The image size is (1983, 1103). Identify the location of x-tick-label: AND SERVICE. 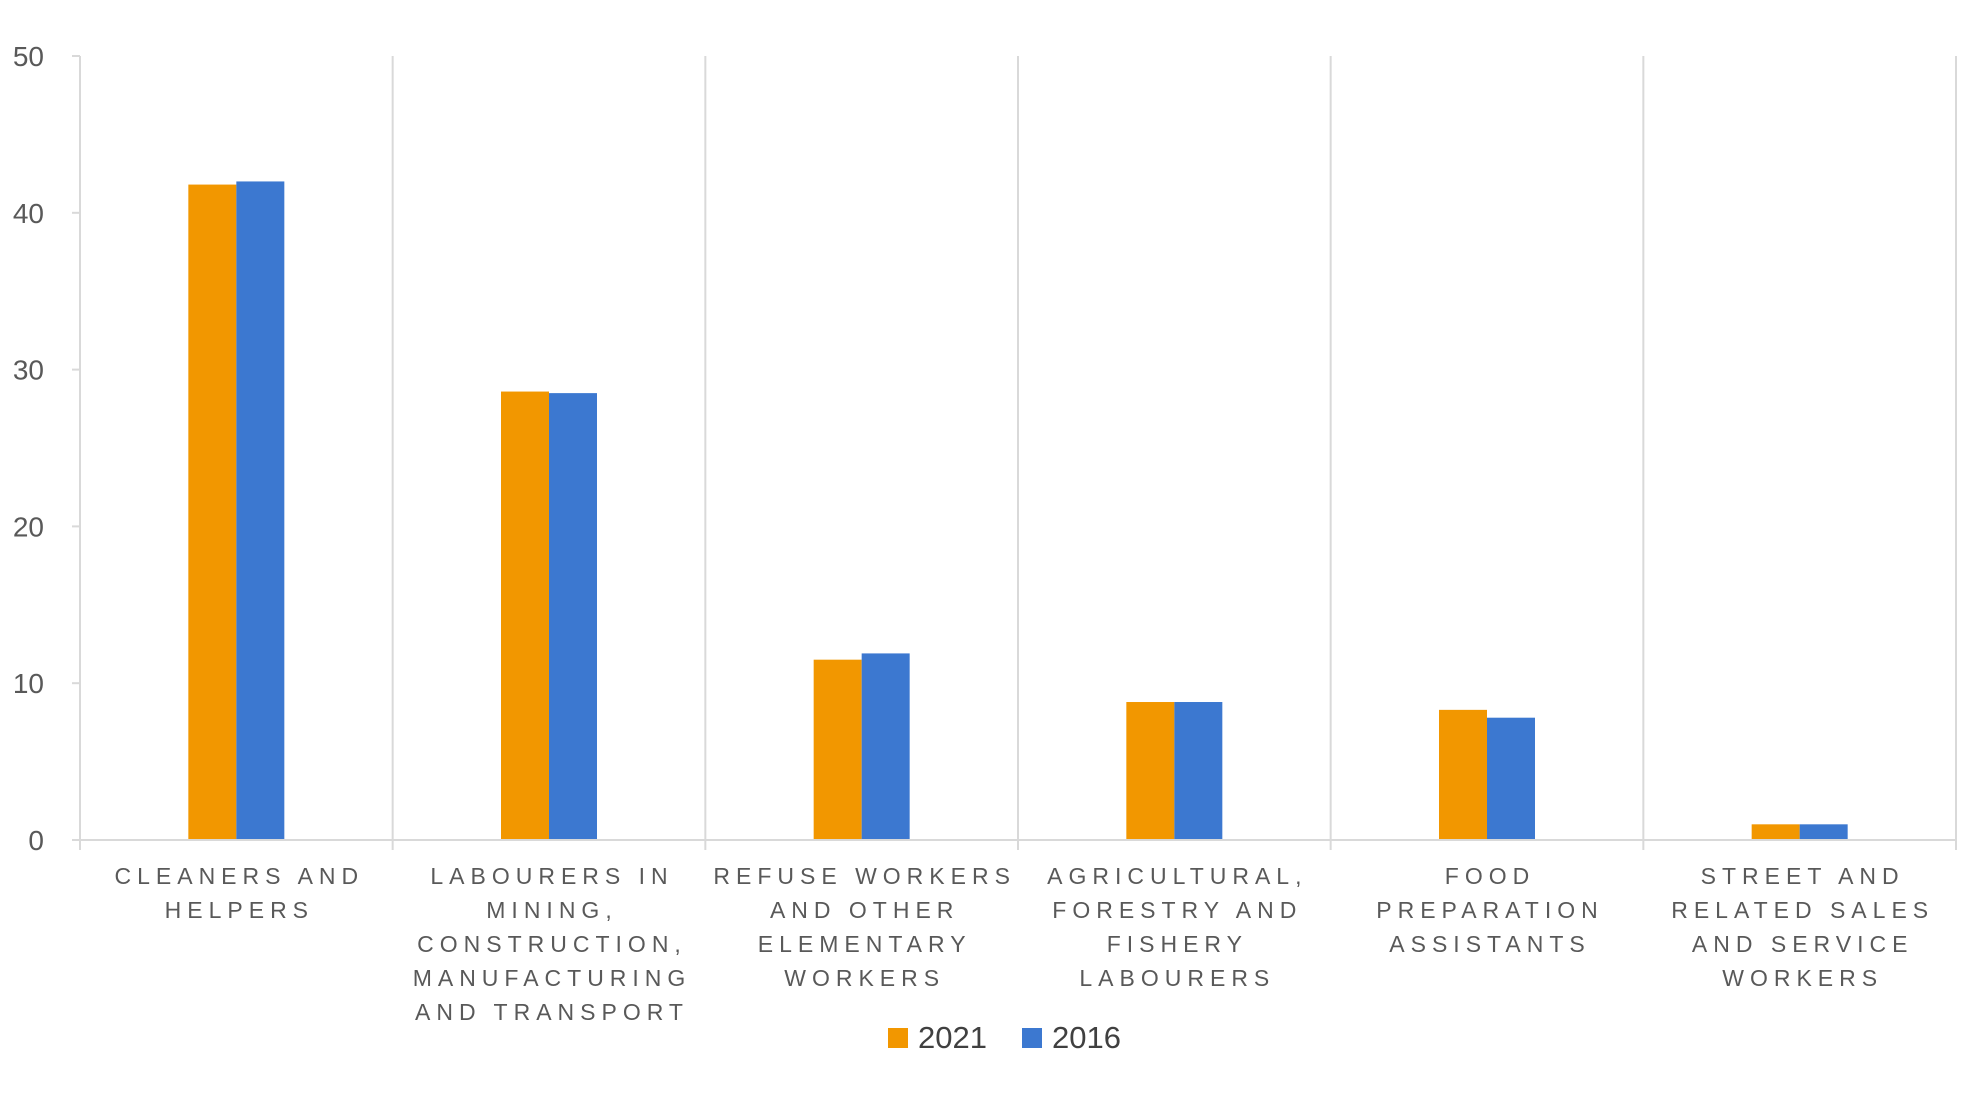
(1803, 944).